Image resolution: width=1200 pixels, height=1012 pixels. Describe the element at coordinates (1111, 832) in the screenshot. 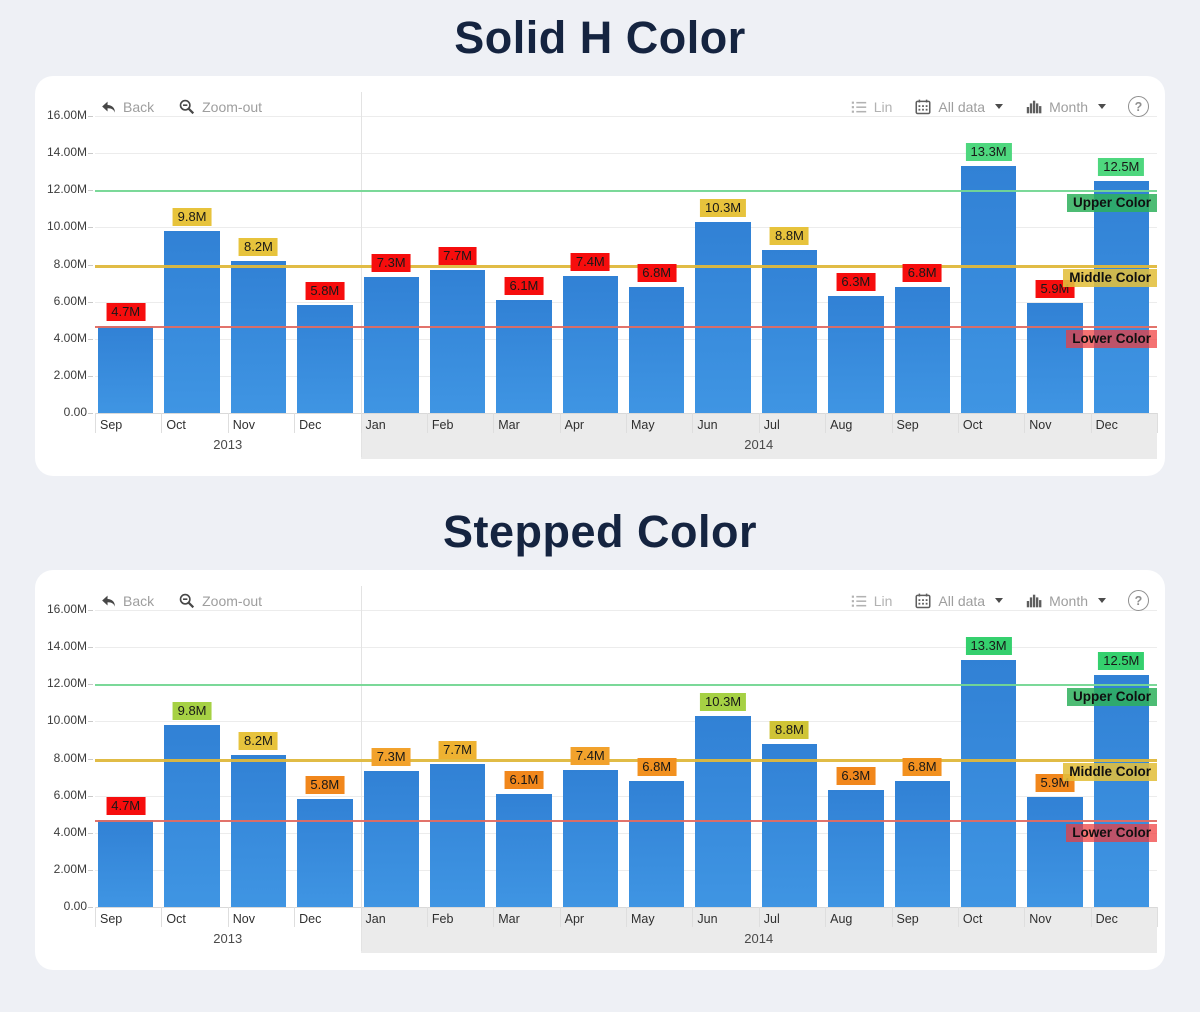

I see `threshold-label-lower-color: Lower Color` at that location.